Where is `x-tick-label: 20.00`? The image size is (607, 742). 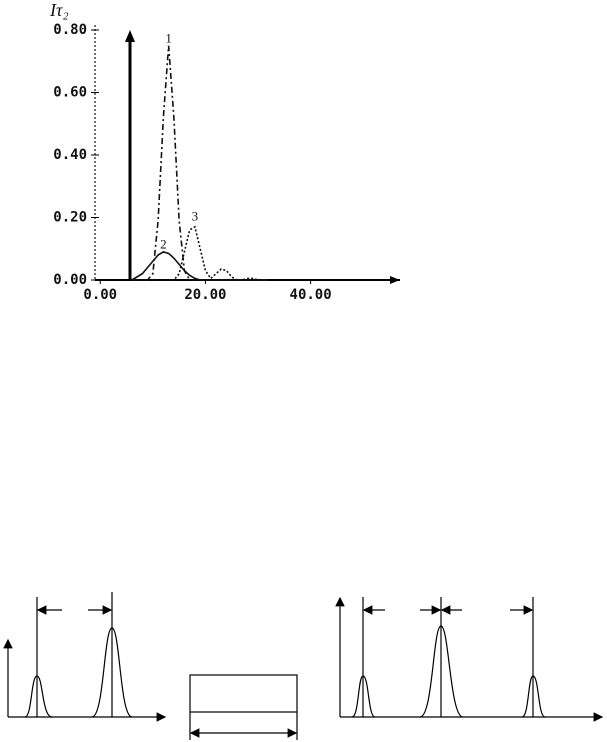 x-tick-label: 20.00 is located at coordinates (205, 295).